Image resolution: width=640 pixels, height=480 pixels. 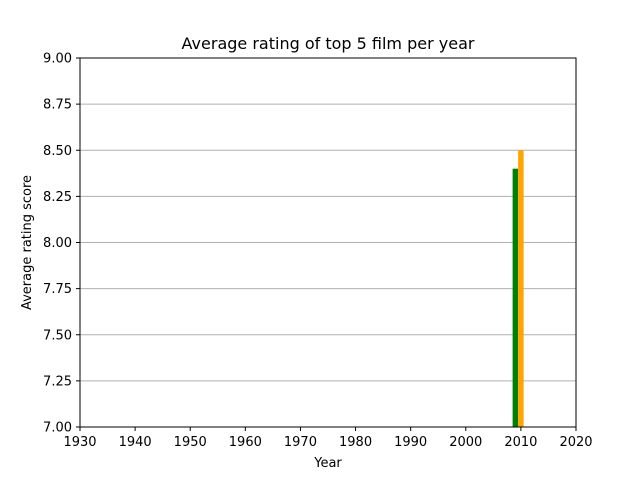 What do you see at coordinates (27, 242) in the screenshot?
I see `y-axis-label: Average rating score` at bounding box center [27, 242].